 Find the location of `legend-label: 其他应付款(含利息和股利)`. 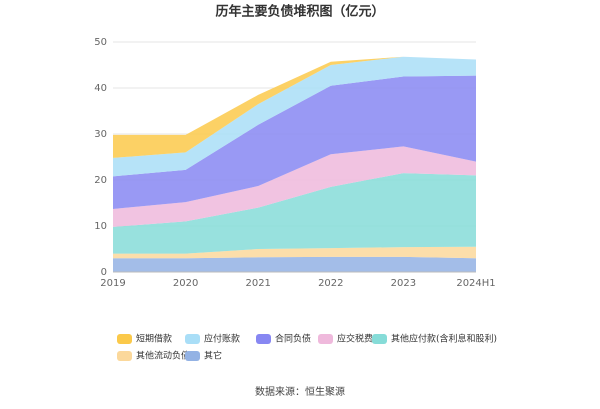

legend-label: 其他应付款(含利息和股利) is located at coordinates (444, 339).